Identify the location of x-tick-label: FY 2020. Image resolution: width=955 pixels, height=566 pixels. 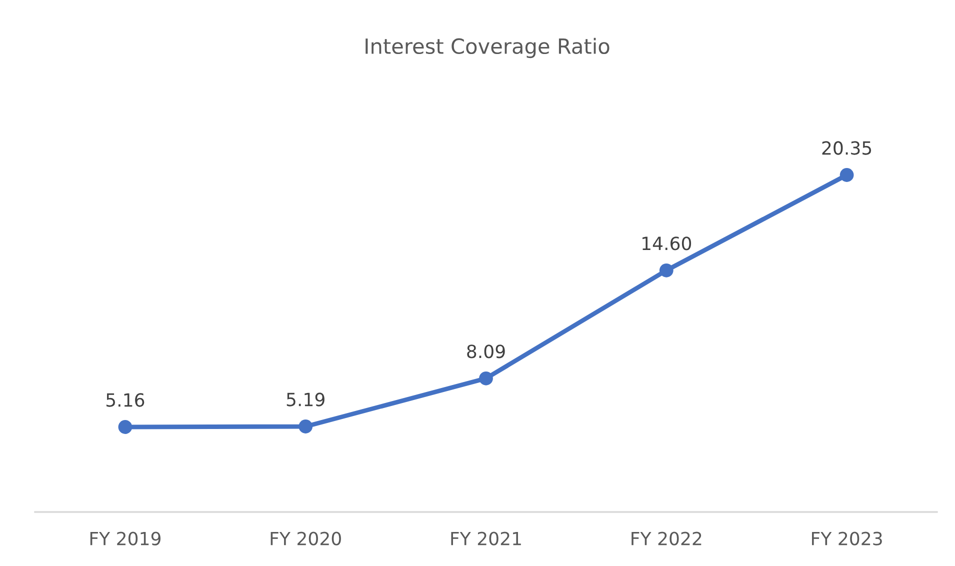
(305, 539).